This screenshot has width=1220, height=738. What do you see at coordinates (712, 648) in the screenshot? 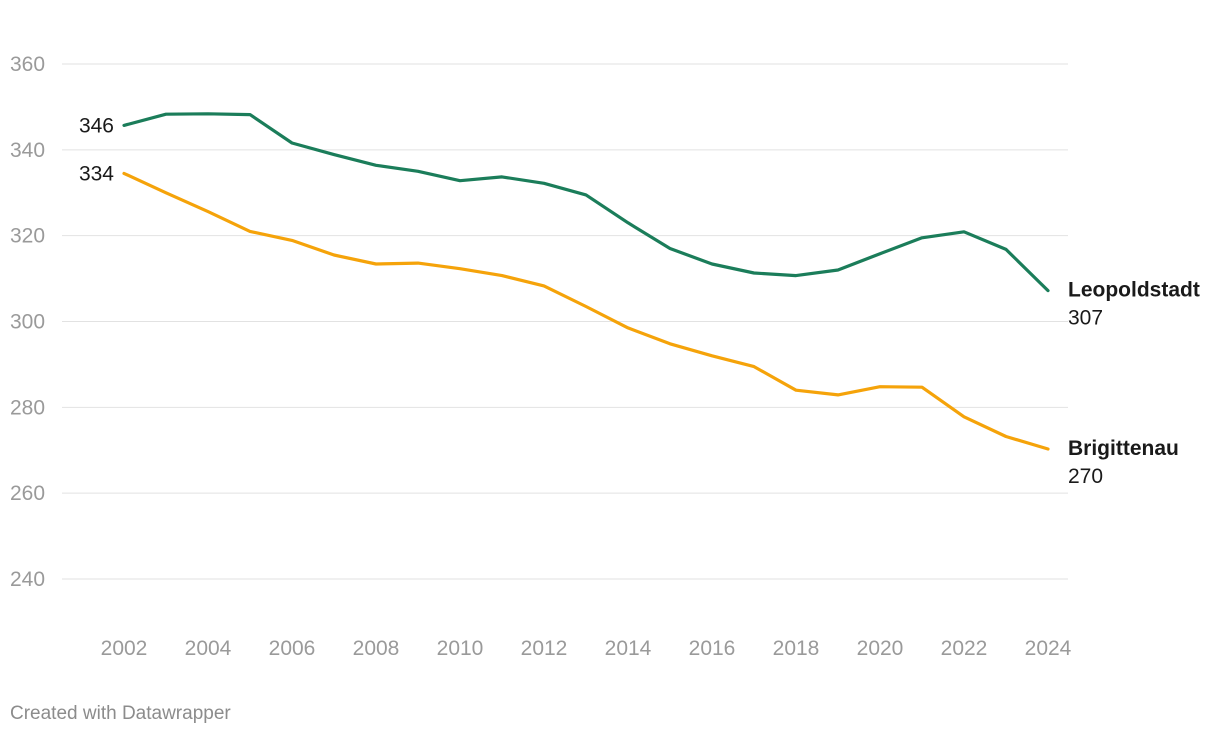
I see `x-tick-label-2016: 2016` at bounding box center [712, 648].